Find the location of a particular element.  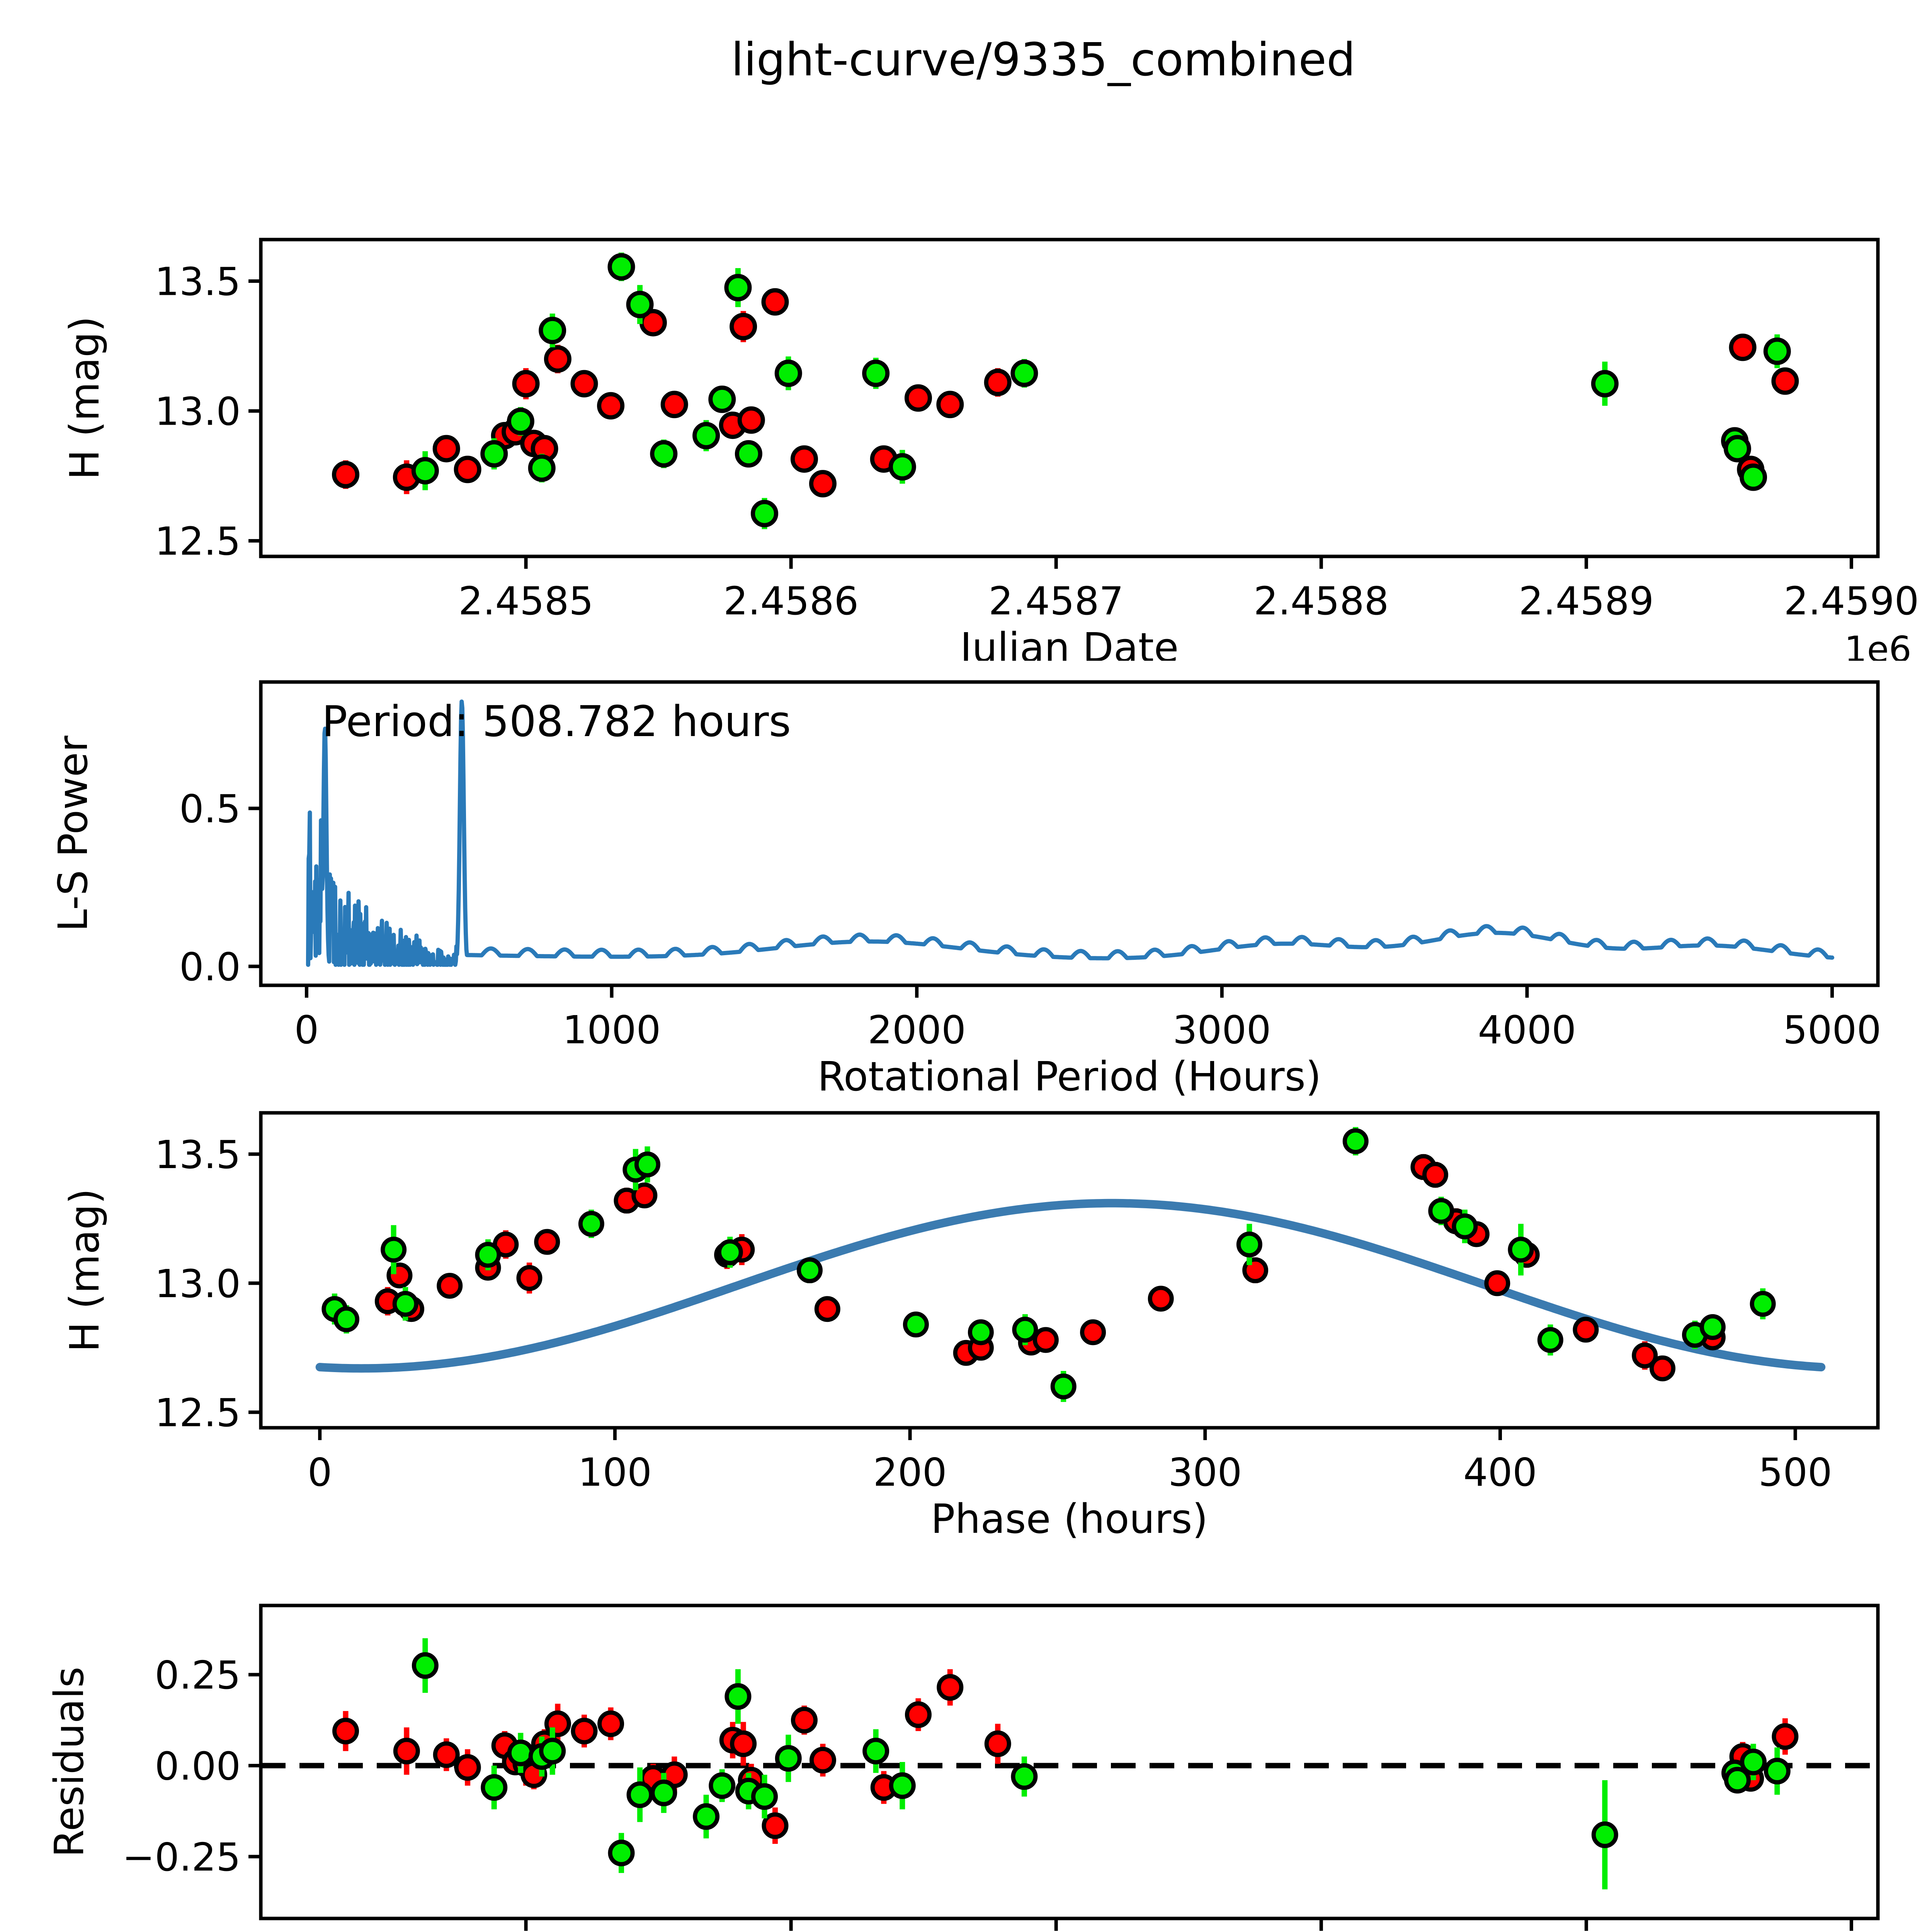

sinusoid-fit-curve is located at coordinates (1070, 1286).